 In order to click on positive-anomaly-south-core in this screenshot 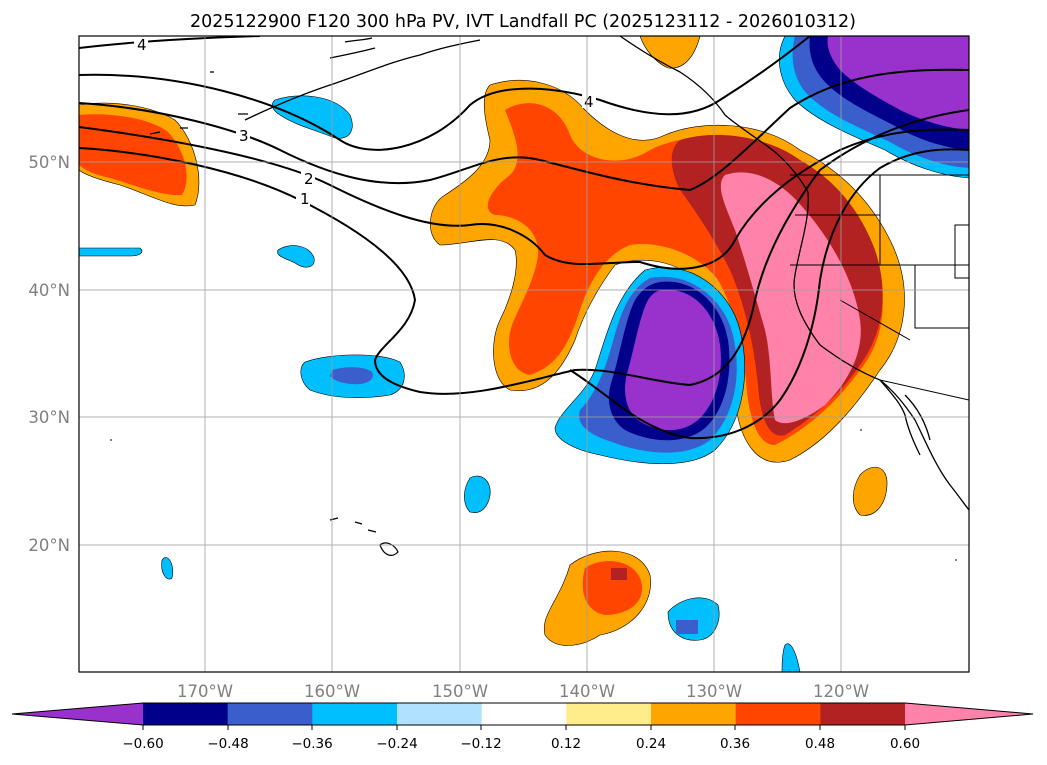, I will do `click(619, 574)`.